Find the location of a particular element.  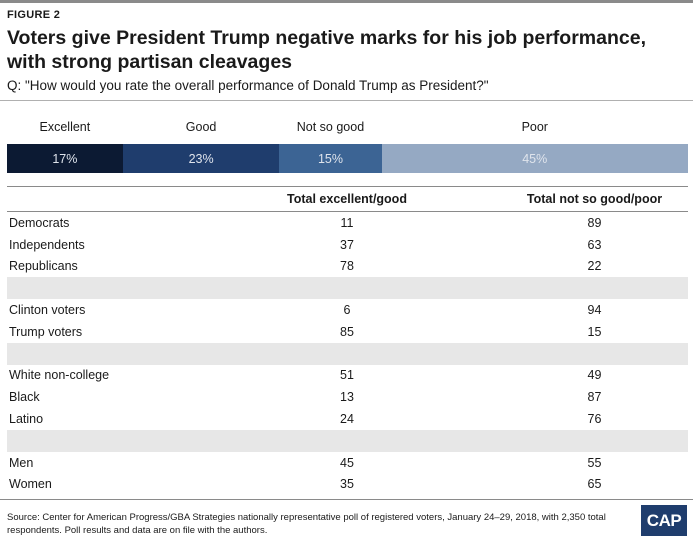

cell-excellent-good: 13 is located at coordinates (347, 397).